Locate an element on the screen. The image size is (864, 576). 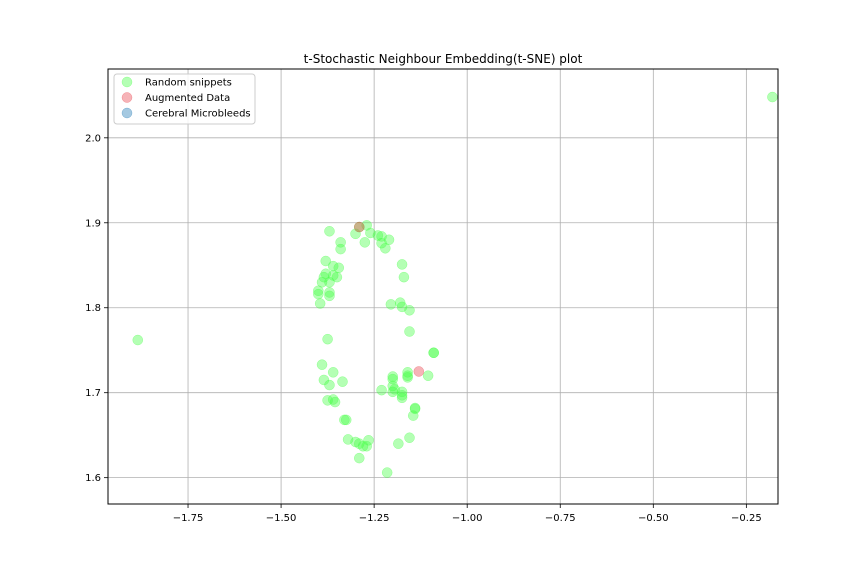
y-tick-label: 1.7 is located at coordinates (93, 393).